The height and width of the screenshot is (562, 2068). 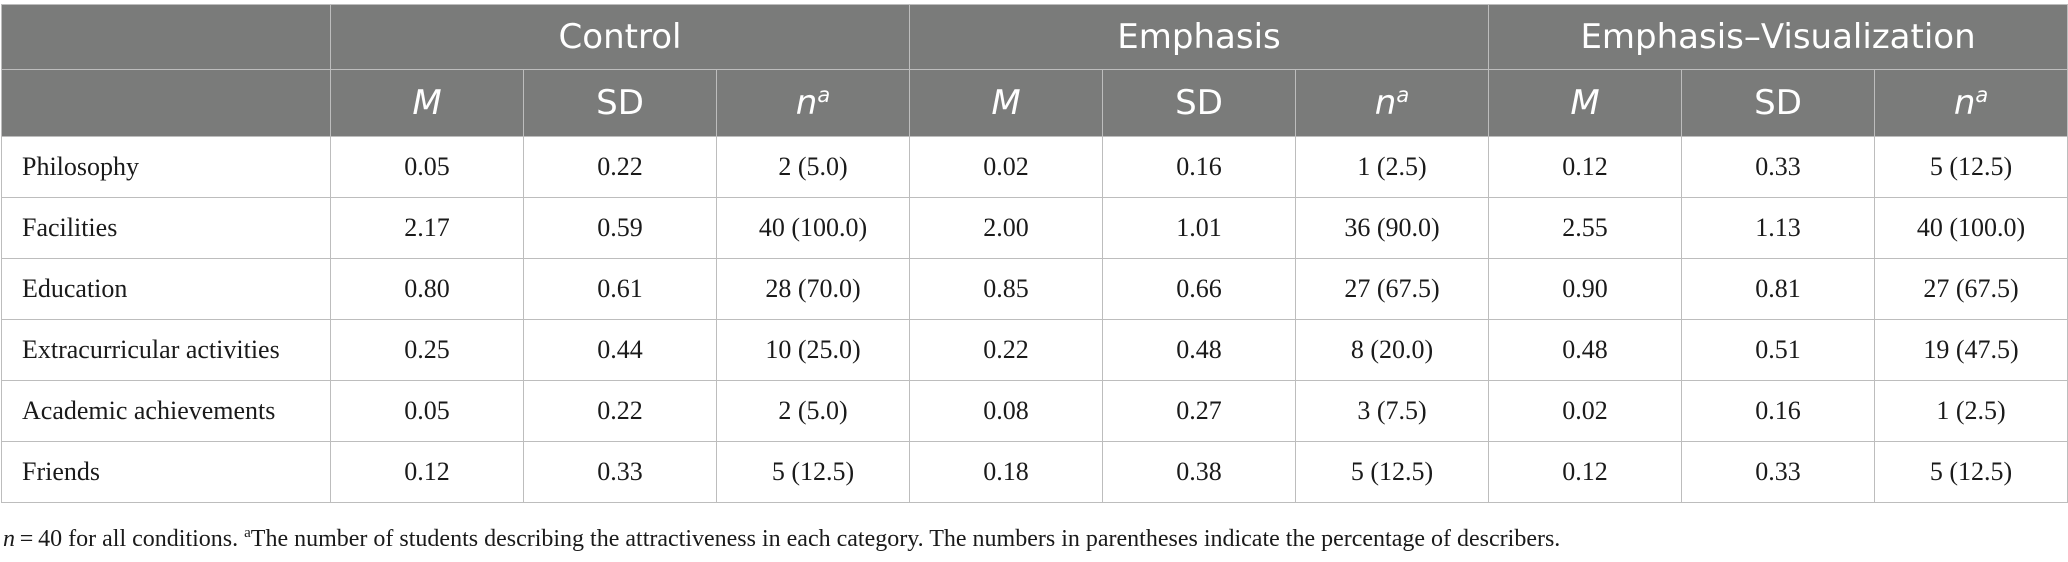 I want to click on table-cell: 0.38, so click(x=1199, y=472).